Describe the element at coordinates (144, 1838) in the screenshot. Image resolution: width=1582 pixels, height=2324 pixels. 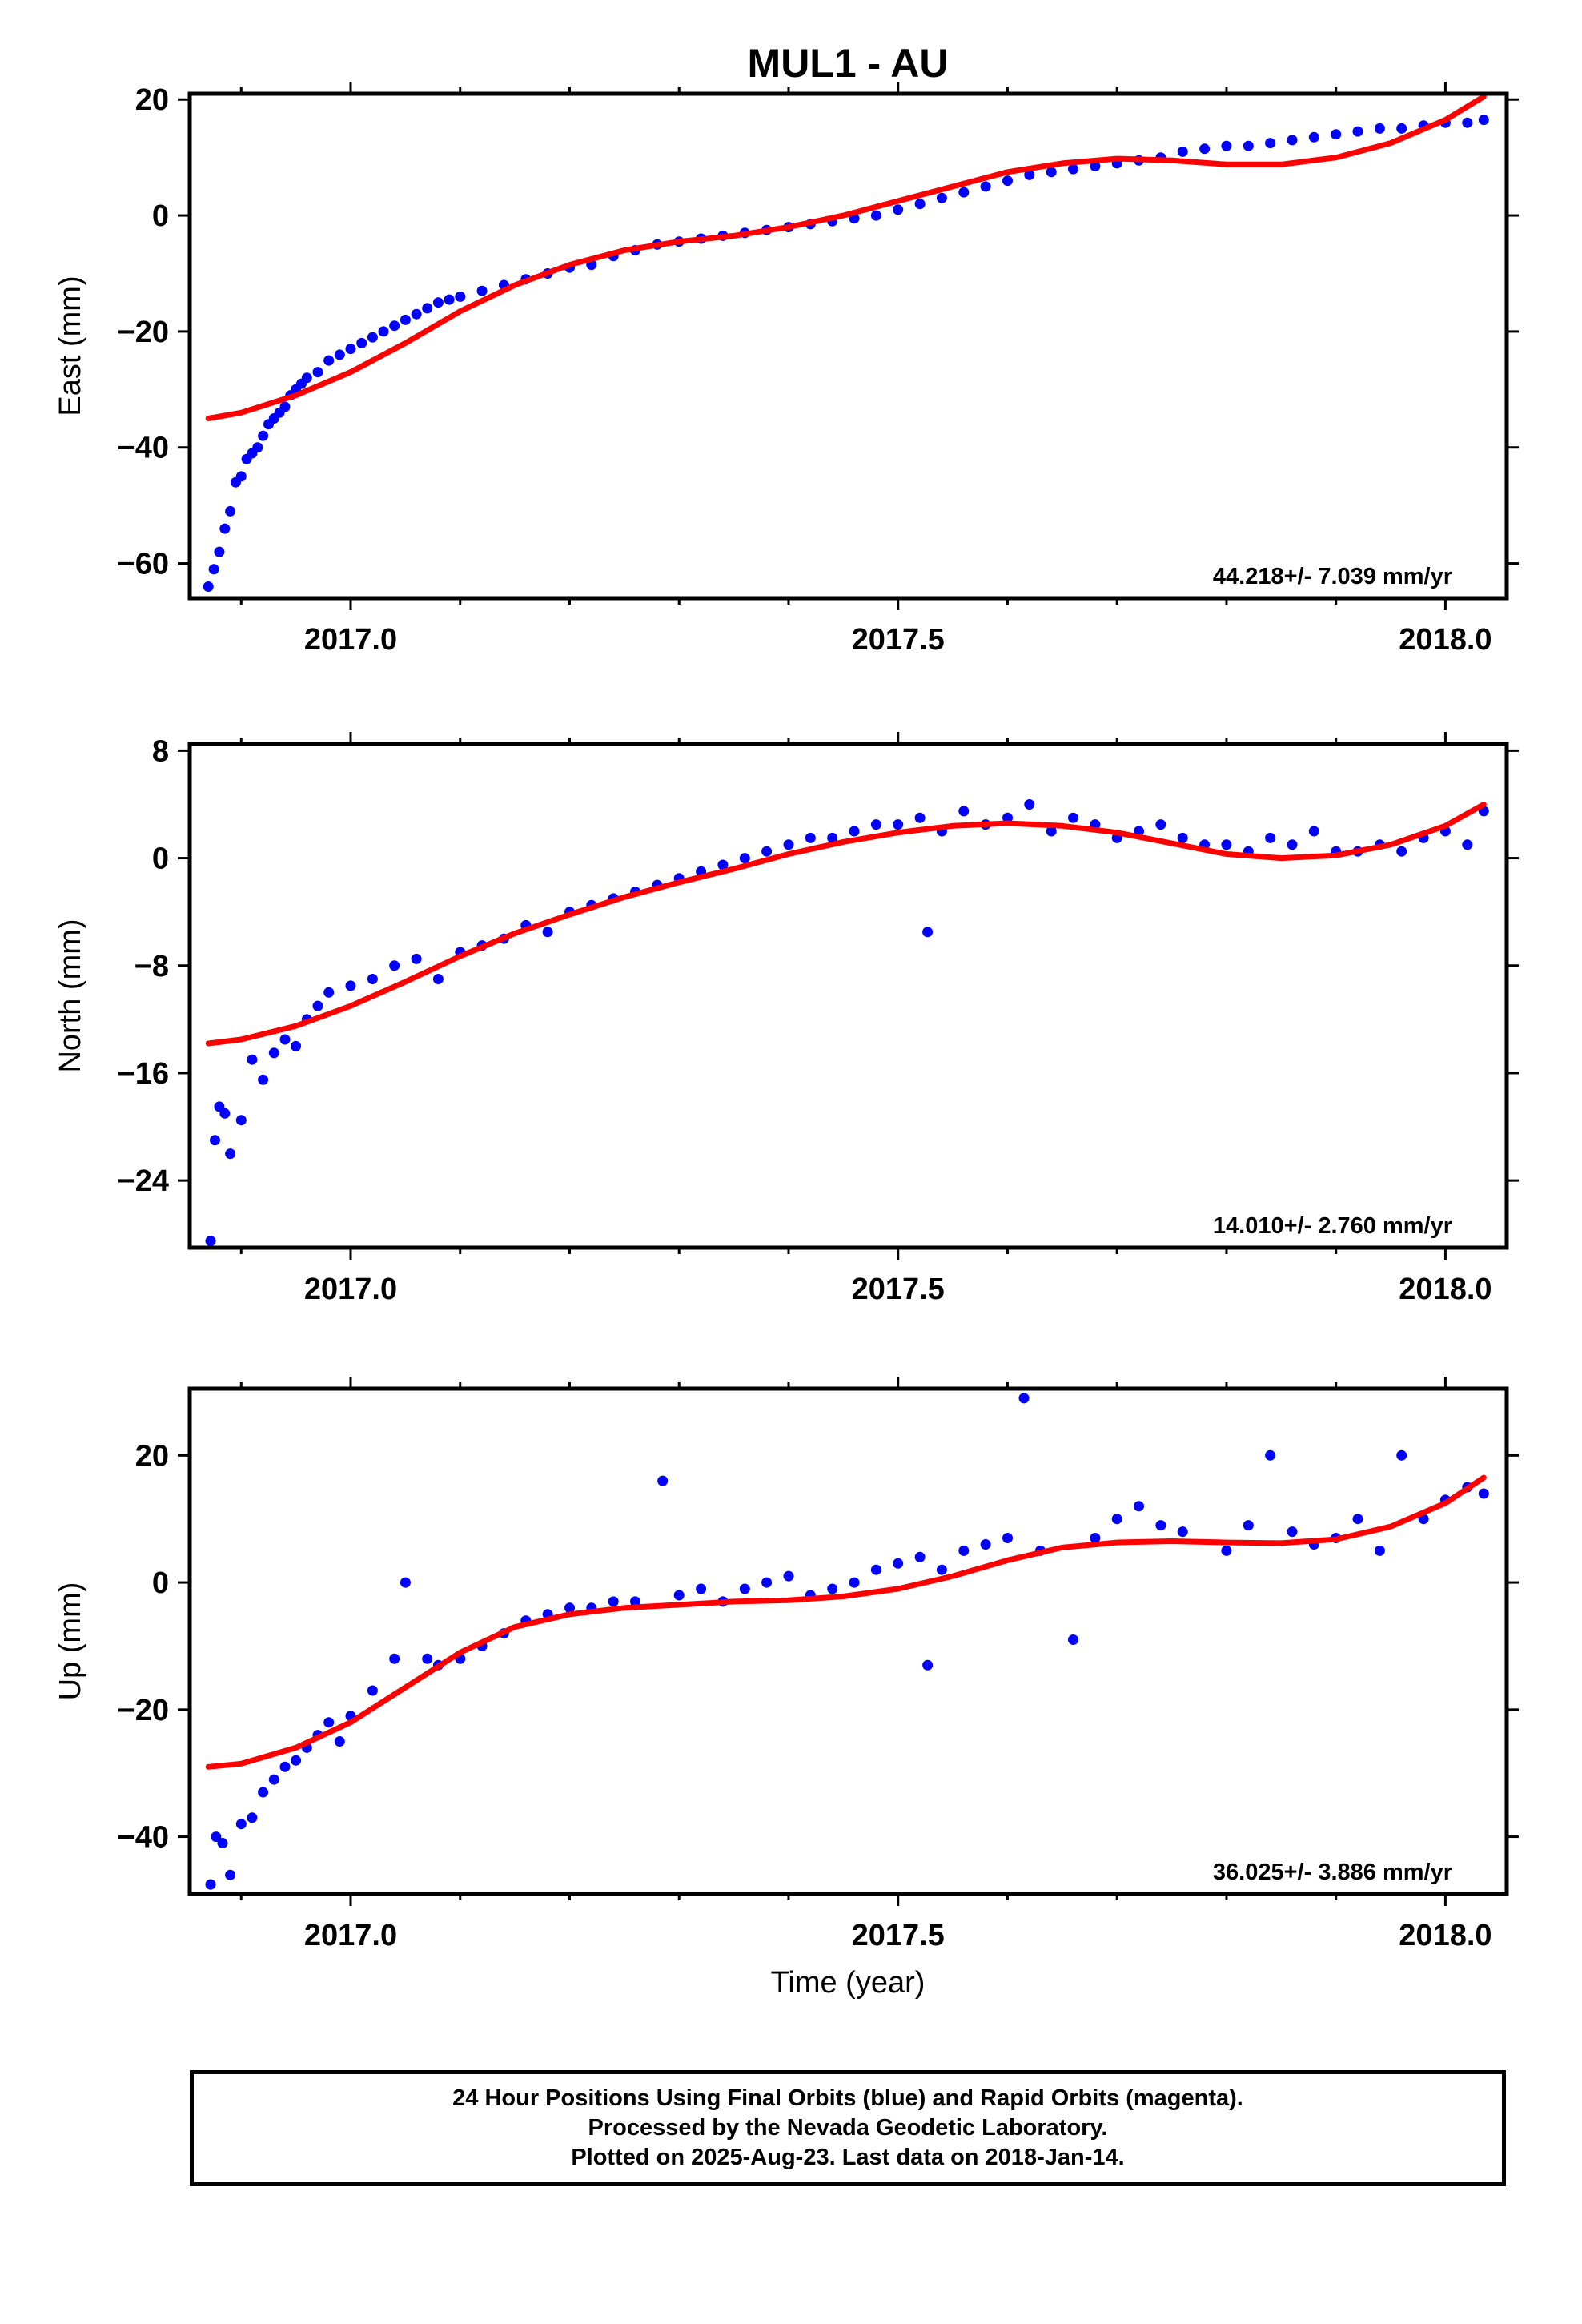
I see `up-y-tick-label: −40` at that location.